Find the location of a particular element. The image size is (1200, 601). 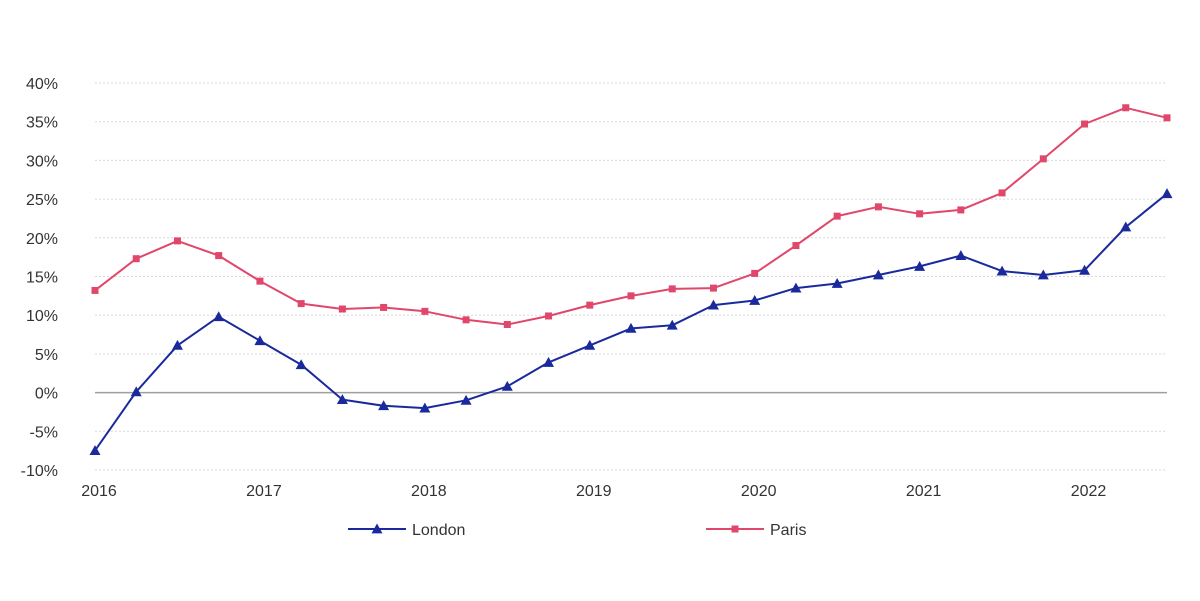

x-axis-tick-labels: 2016 2017 2018 2019 2020 2021 2022 is located at coordinates (593, 491).